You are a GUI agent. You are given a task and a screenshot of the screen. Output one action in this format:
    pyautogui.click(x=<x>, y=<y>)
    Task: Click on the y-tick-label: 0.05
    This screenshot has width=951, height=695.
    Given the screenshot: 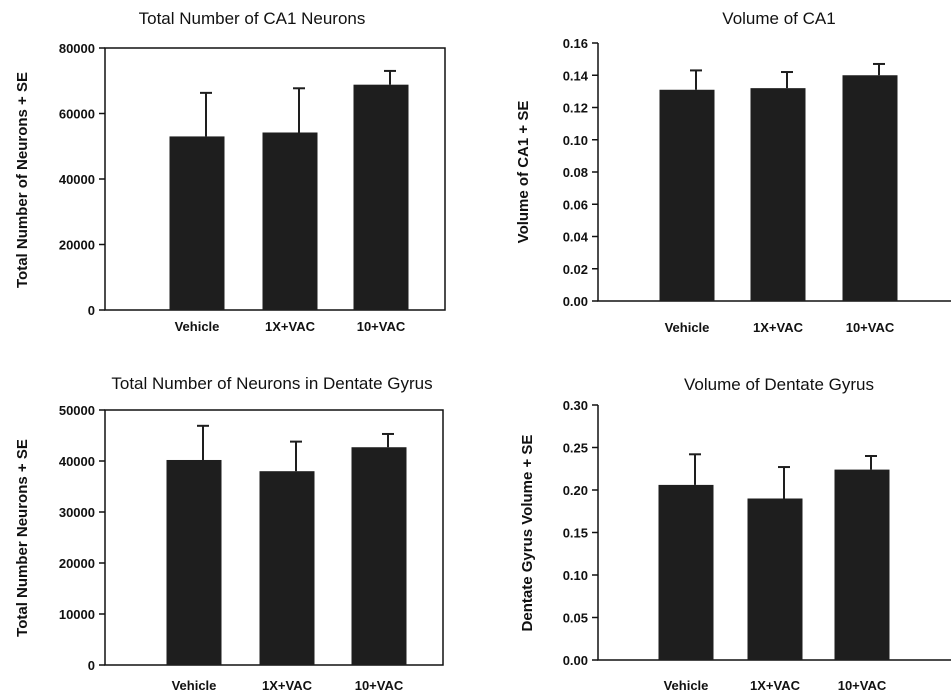 What is the action you would take?
    pyautogui.click(x=575, y=618)
    